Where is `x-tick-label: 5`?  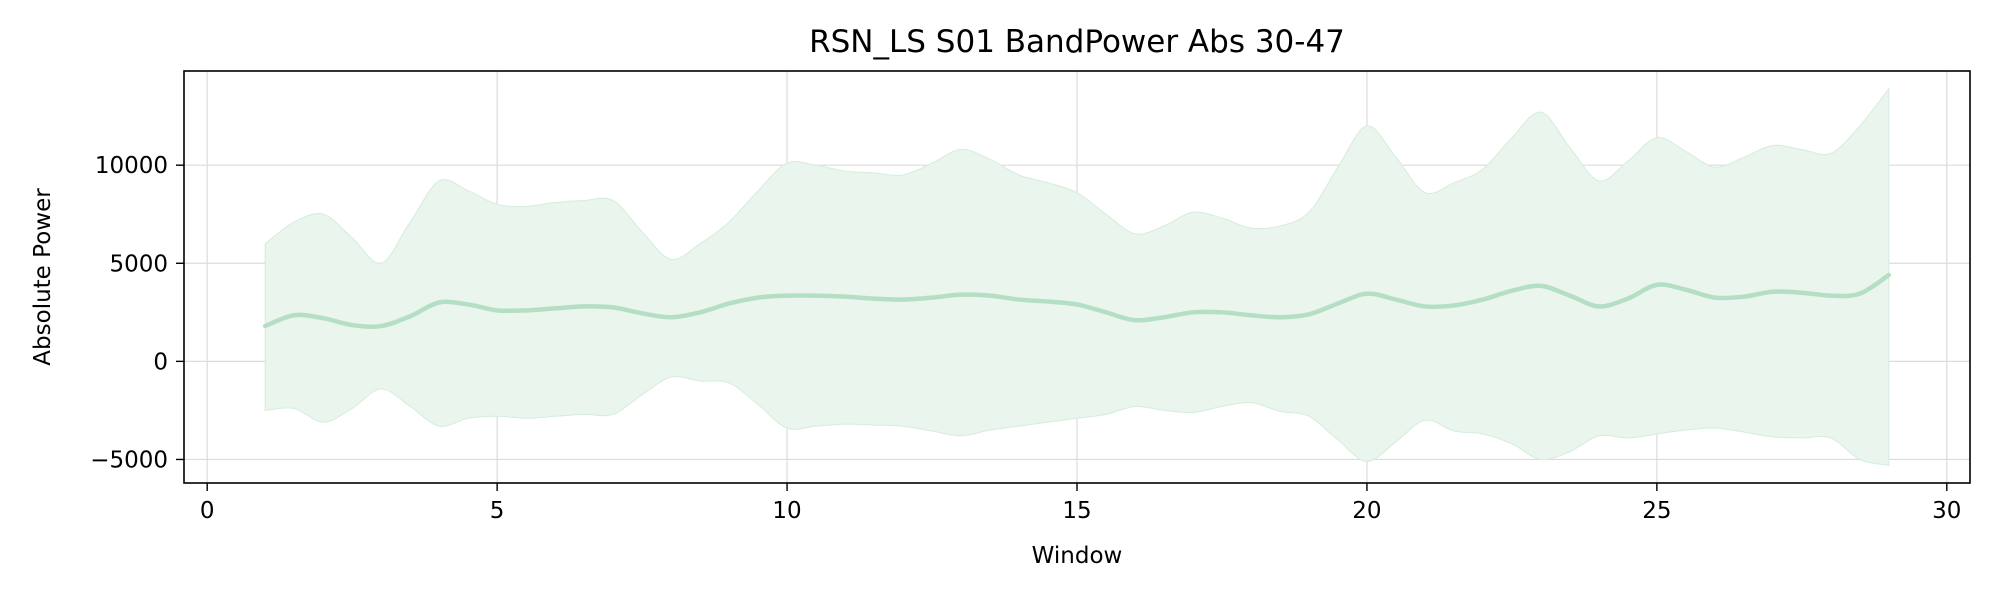 x-tick-label: 5 is located at coordinates (497, 511).